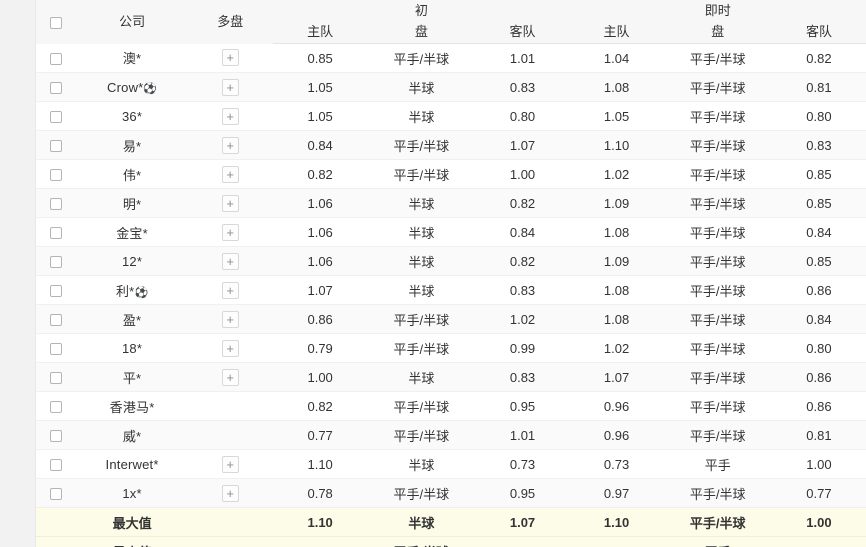  What do you see at coordinates (451, 377) in the screenshot?
I see `table-row: 平* +1.00 半球 0.83 1.07 平手/半球 0.86` at bounding box center [451, 377].